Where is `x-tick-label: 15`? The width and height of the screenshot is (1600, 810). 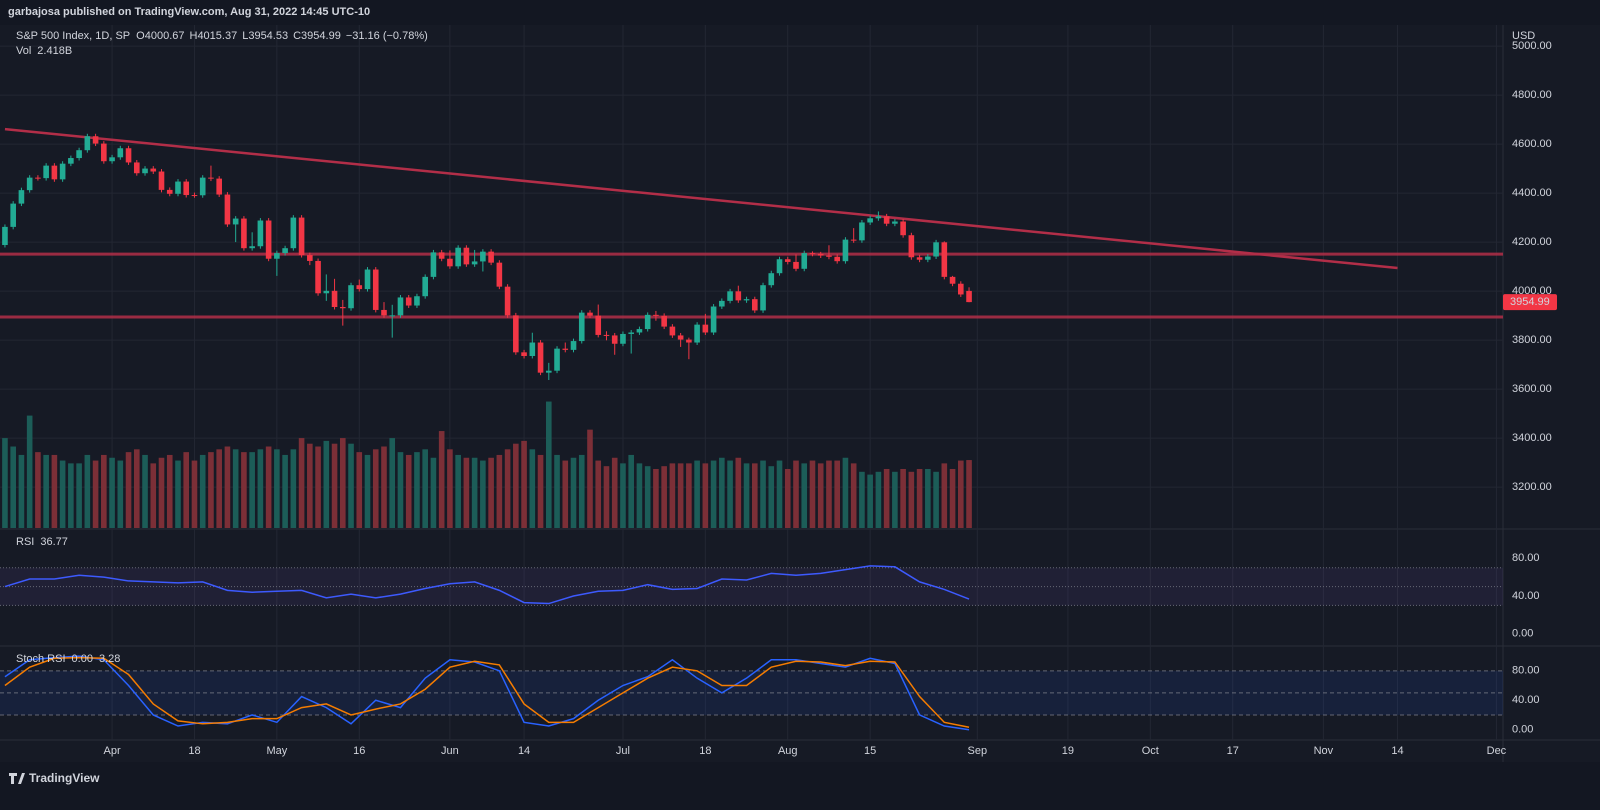 x-tick-label: 15 is located at coordinates (870, 751).